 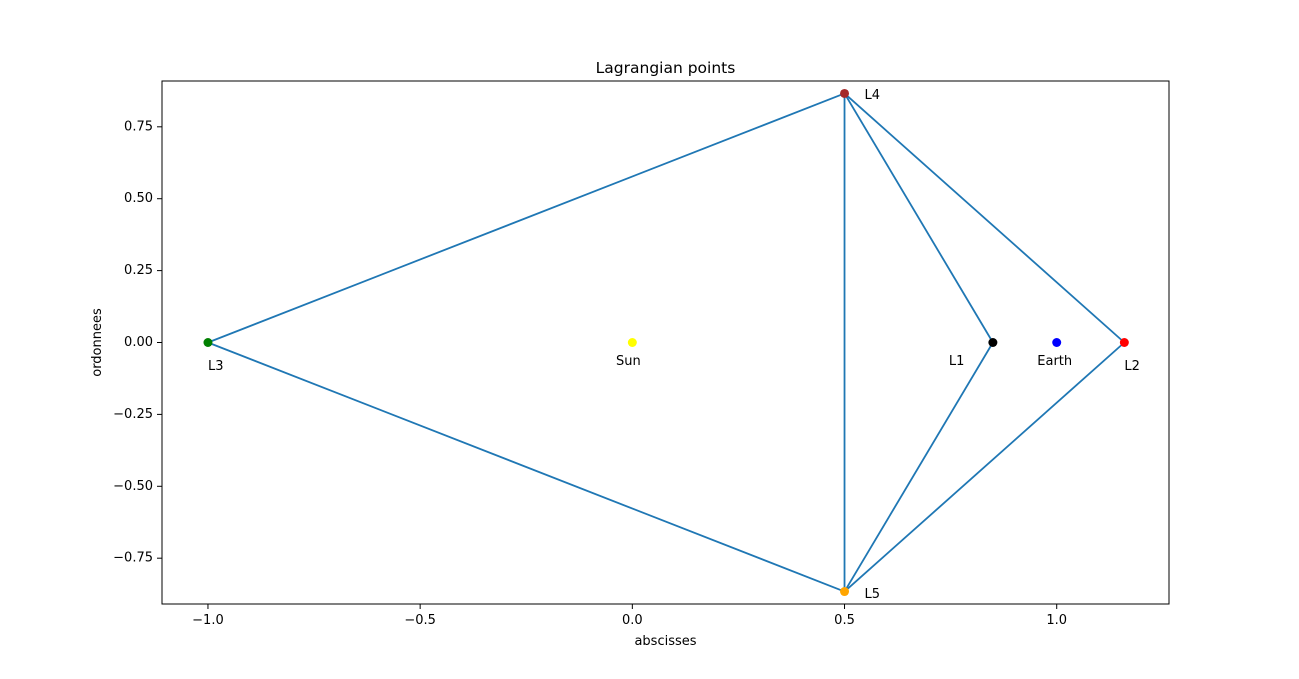 I want to click on point-label-earth: Earth, so click(x=1054, y=361).